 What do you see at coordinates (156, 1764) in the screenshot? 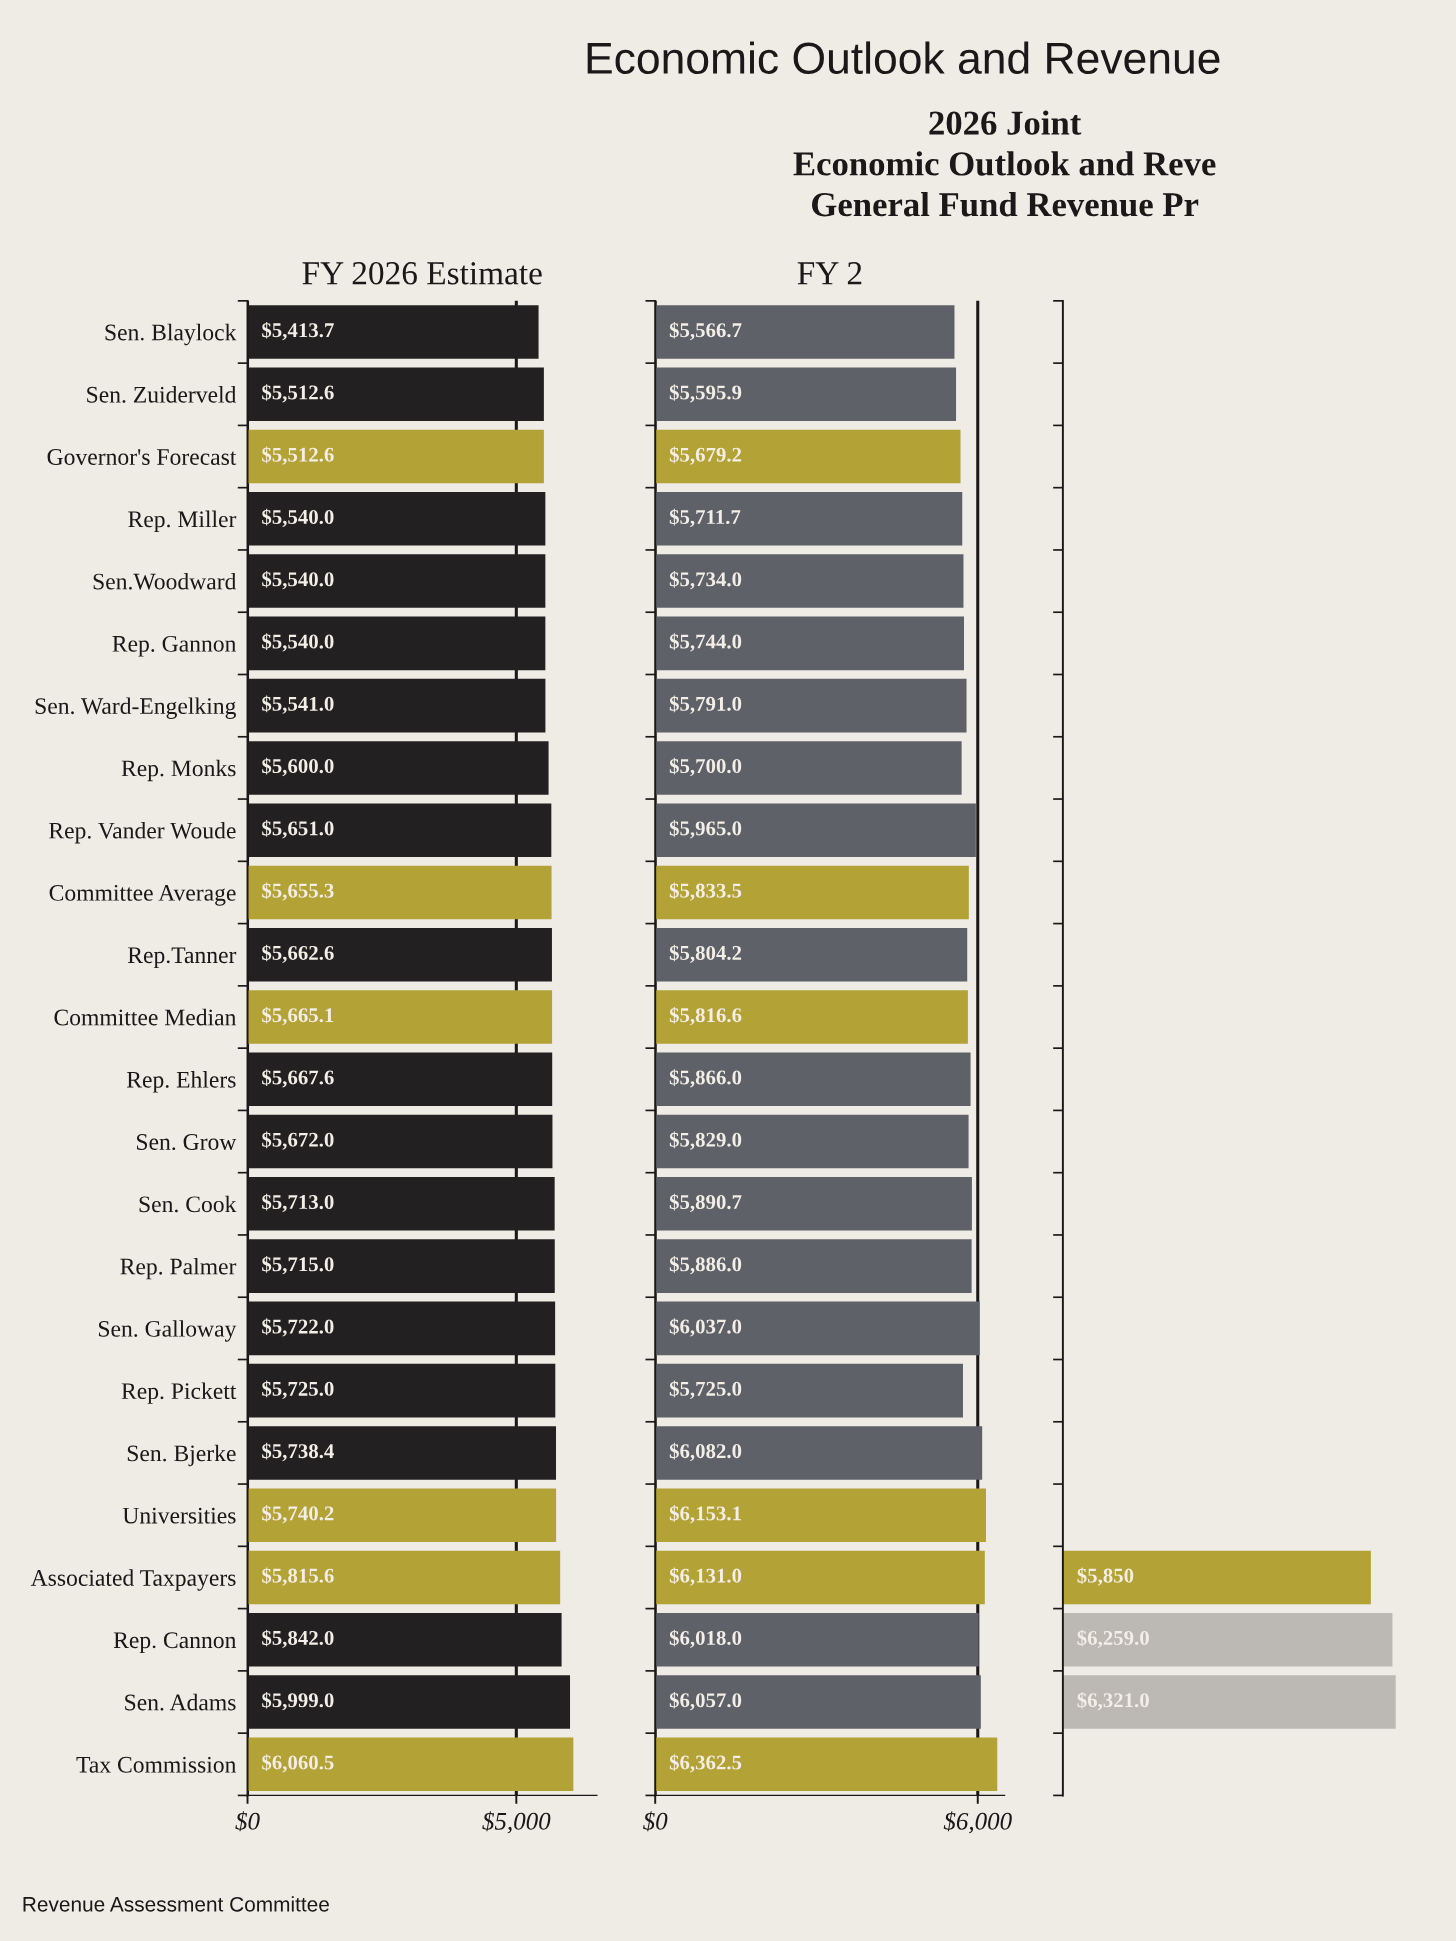
I see `y-tick-label: Tax Commission` at bounding box center [156, 1764].